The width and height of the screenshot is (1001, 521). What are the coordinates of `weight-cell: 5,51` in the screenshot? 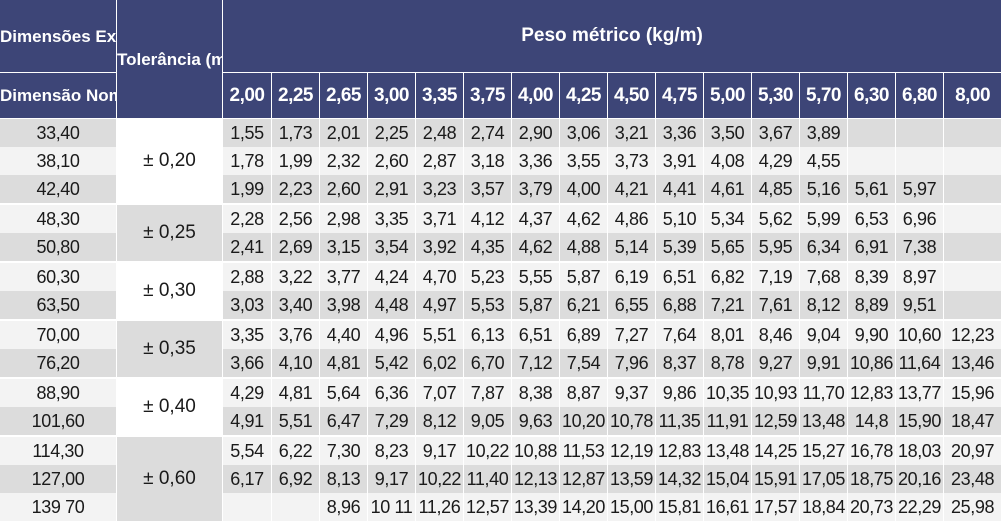 It's located at (440, 334).